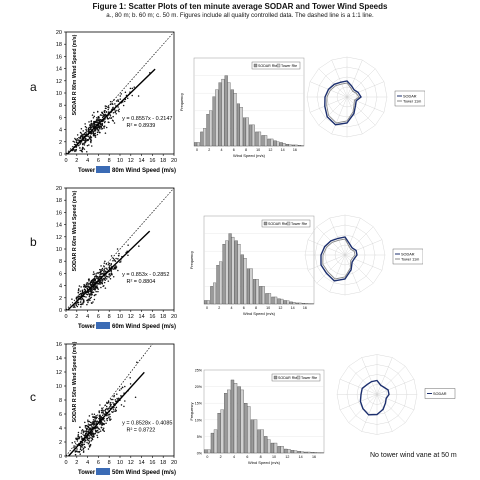 The image size is (480, 480). What do you see at coordinates (182, 102) in the screenshot?
I see `hist-y-axis-label: Frequency` at bounding box center [182, 102].